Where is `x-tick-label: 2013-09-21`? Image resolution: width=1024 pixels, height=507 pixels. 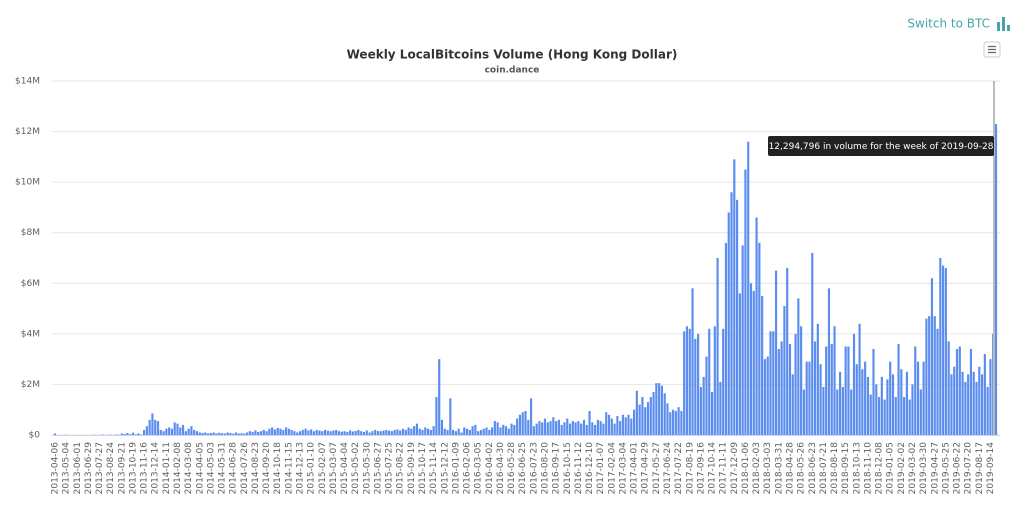 x-tick-label: 2013-09-21 is located at coordinates (122, 468).